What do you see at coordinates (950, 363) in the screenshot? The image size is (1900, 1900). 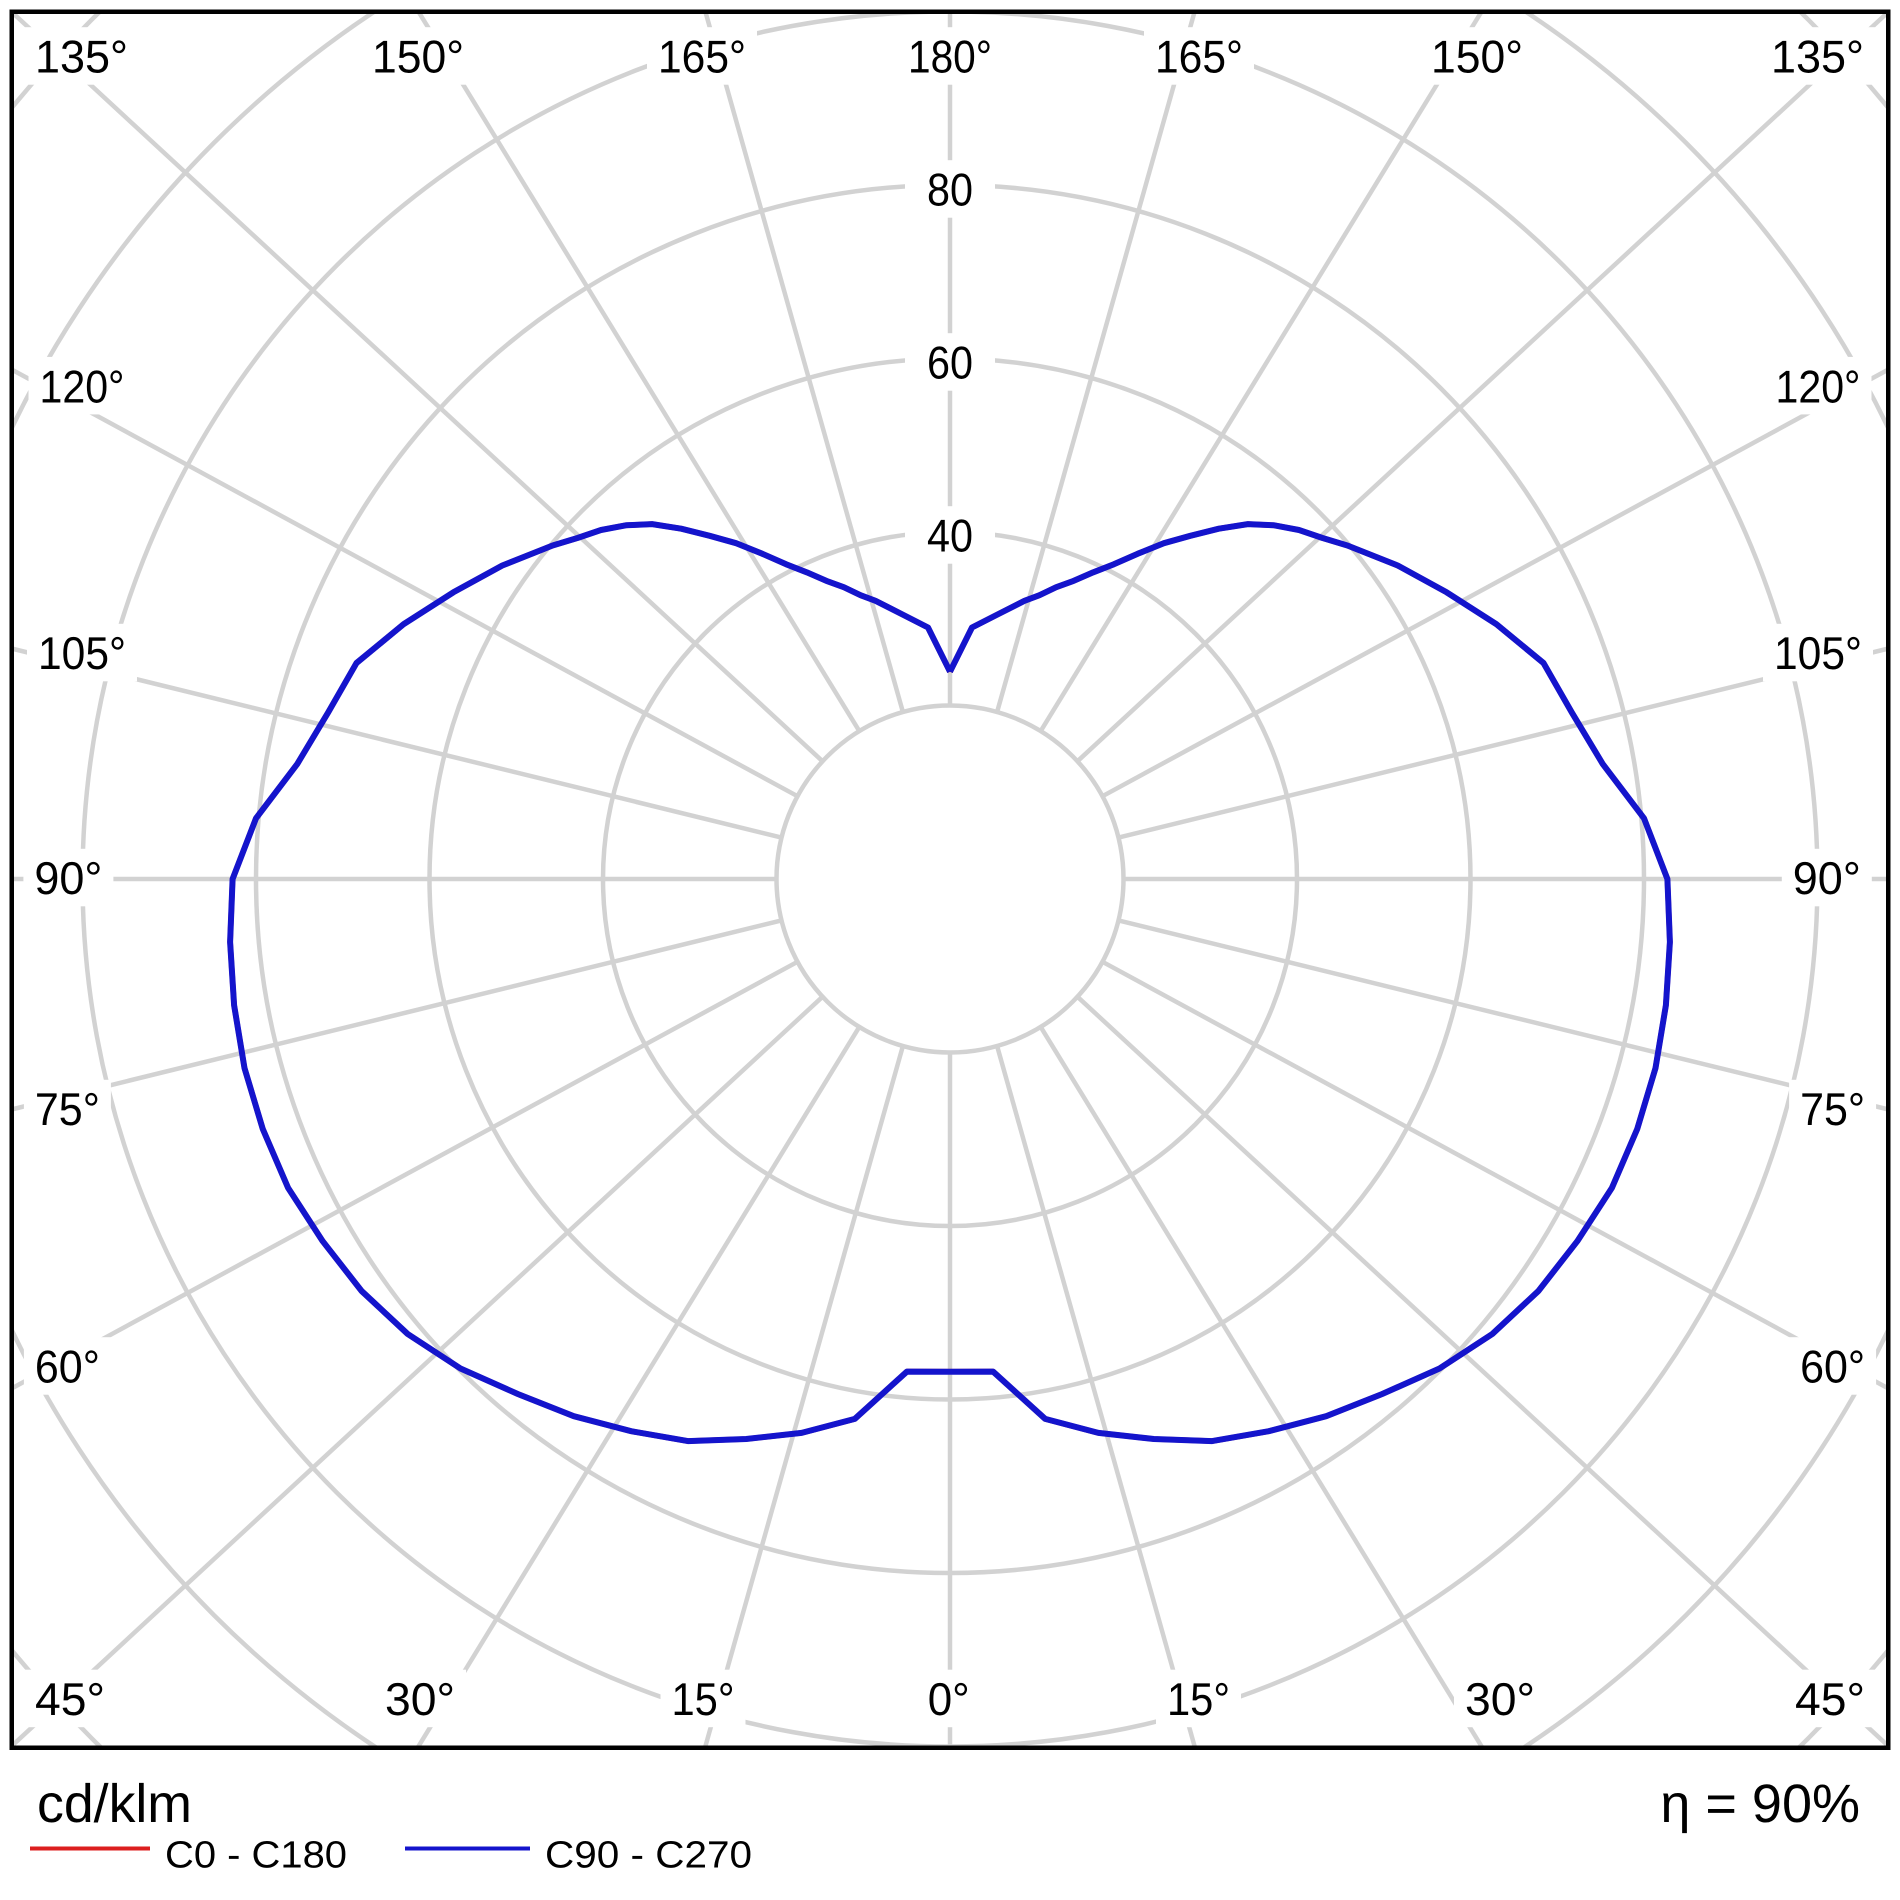 I see `svg-text: 60` at bounding box center [950, 363].